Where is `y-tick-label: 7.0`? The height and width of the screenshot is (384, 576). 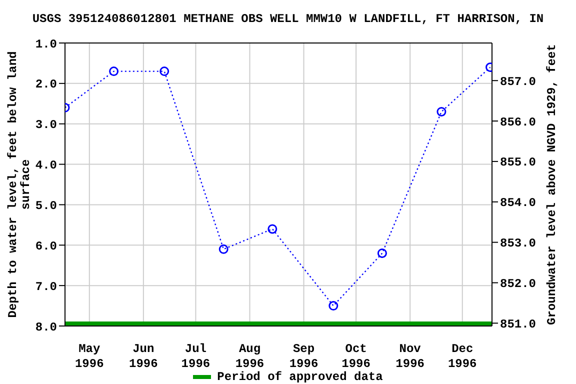
y-tick-label: 7.0 is located at coordinates (46, 287).